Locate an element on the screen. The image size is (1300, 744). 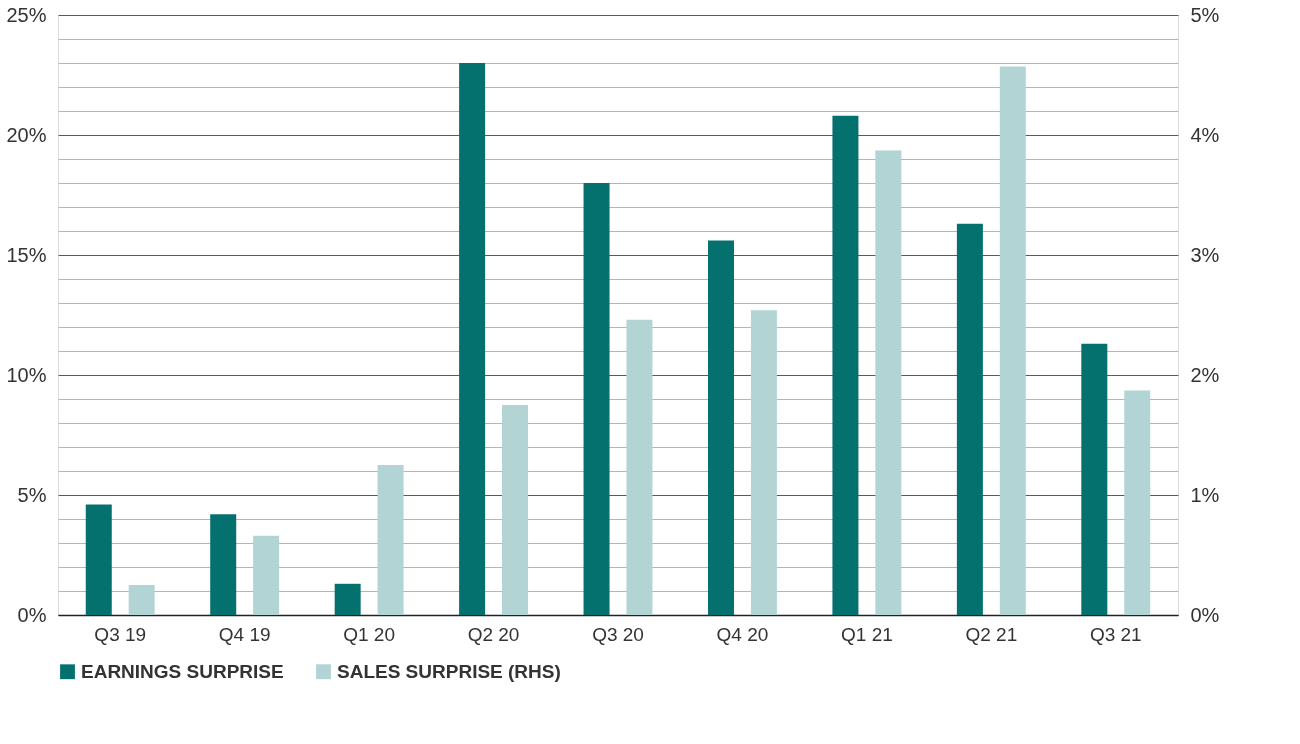
x-tick-label: Q4 20 is located at coordinates (742, 634).